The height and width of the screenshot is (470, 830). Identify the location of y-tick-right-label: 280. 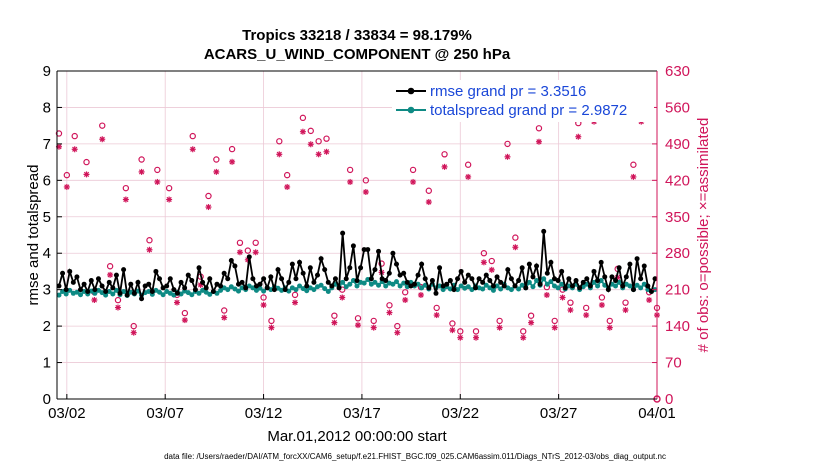
(677, 253).